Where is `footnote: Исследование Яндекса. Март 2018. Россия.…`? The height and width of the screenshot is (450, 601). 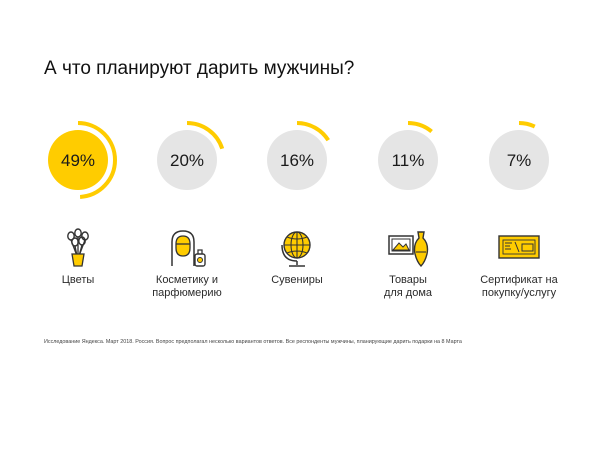
footnote: Исследование Яндекса. Март 2018. Россия.… is located at coordinates (253, 342).